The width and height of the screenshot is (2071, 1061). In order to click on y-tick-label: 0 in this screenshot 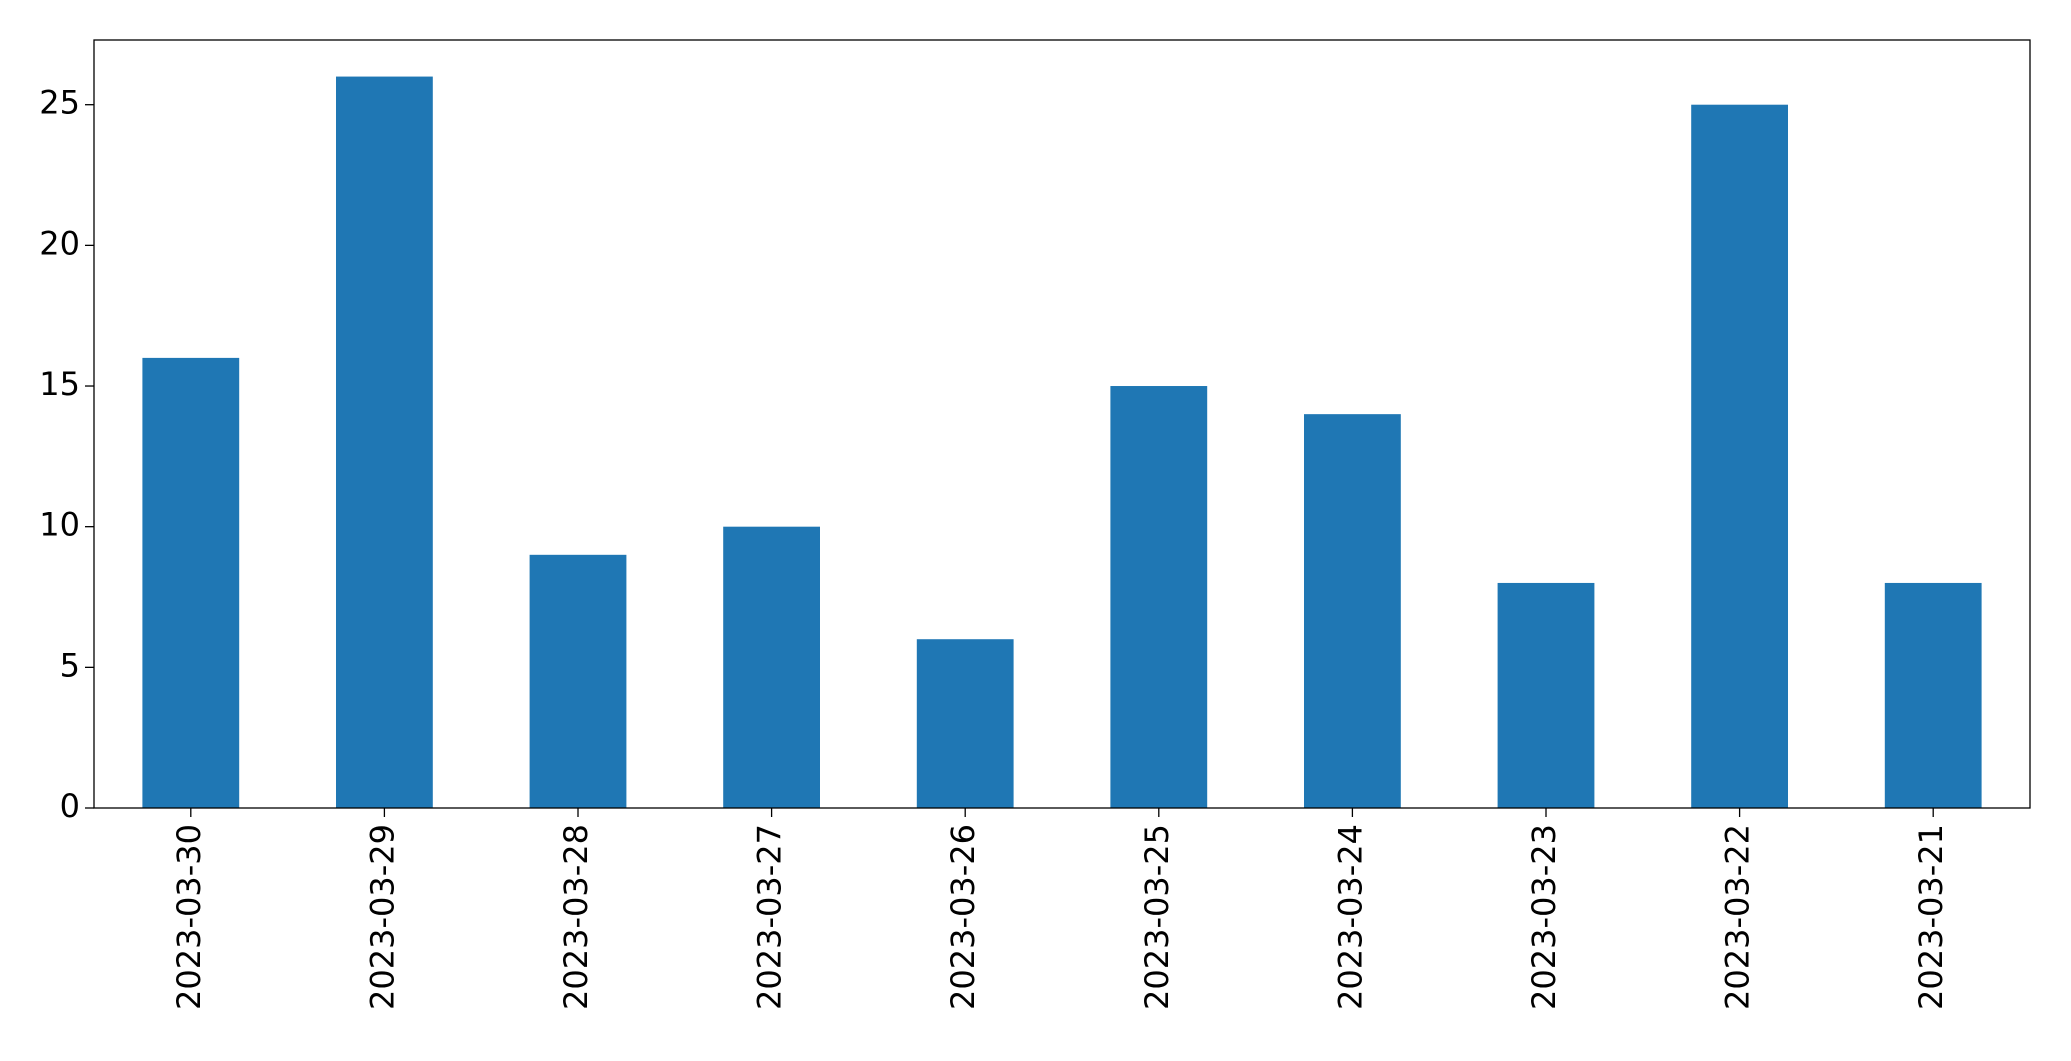, I will do `click(70, 806)`.